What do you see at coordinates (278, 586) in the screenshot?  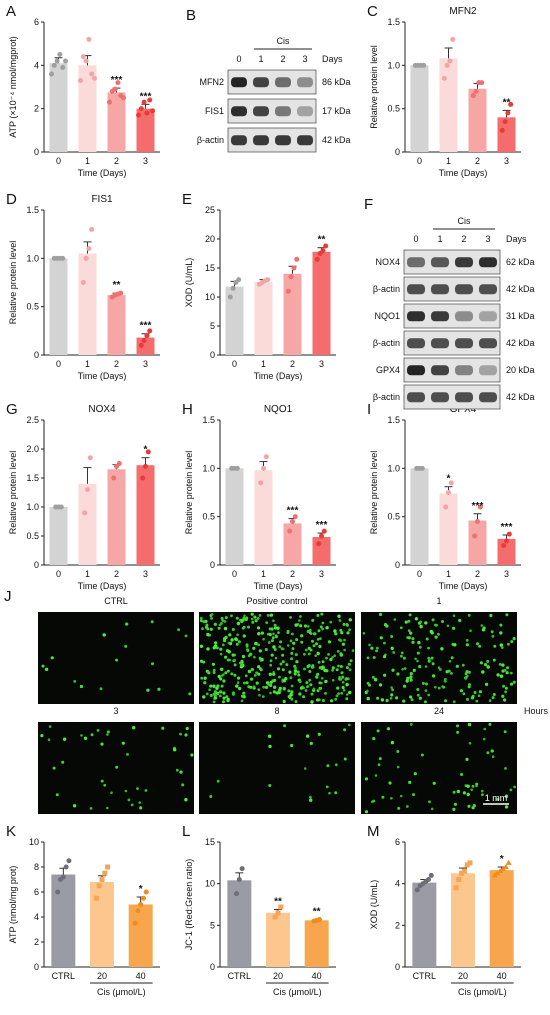 I see `x-axis-label: Time (Days)` at bounding box center [278, 586].